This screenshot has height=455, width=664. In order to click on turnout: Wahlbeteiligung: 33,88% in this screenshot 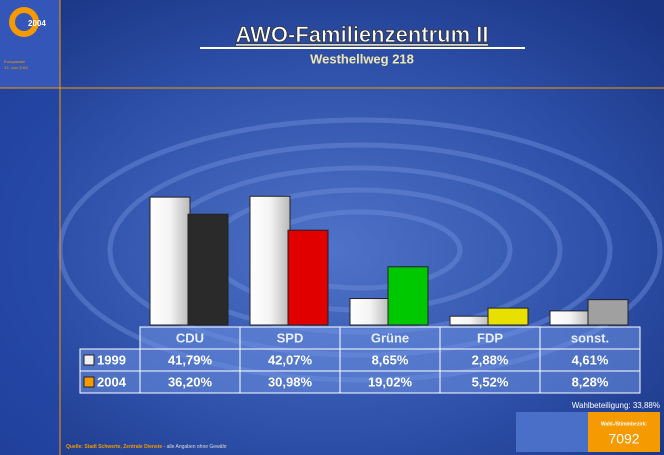, I will do `click(616, 405)`.